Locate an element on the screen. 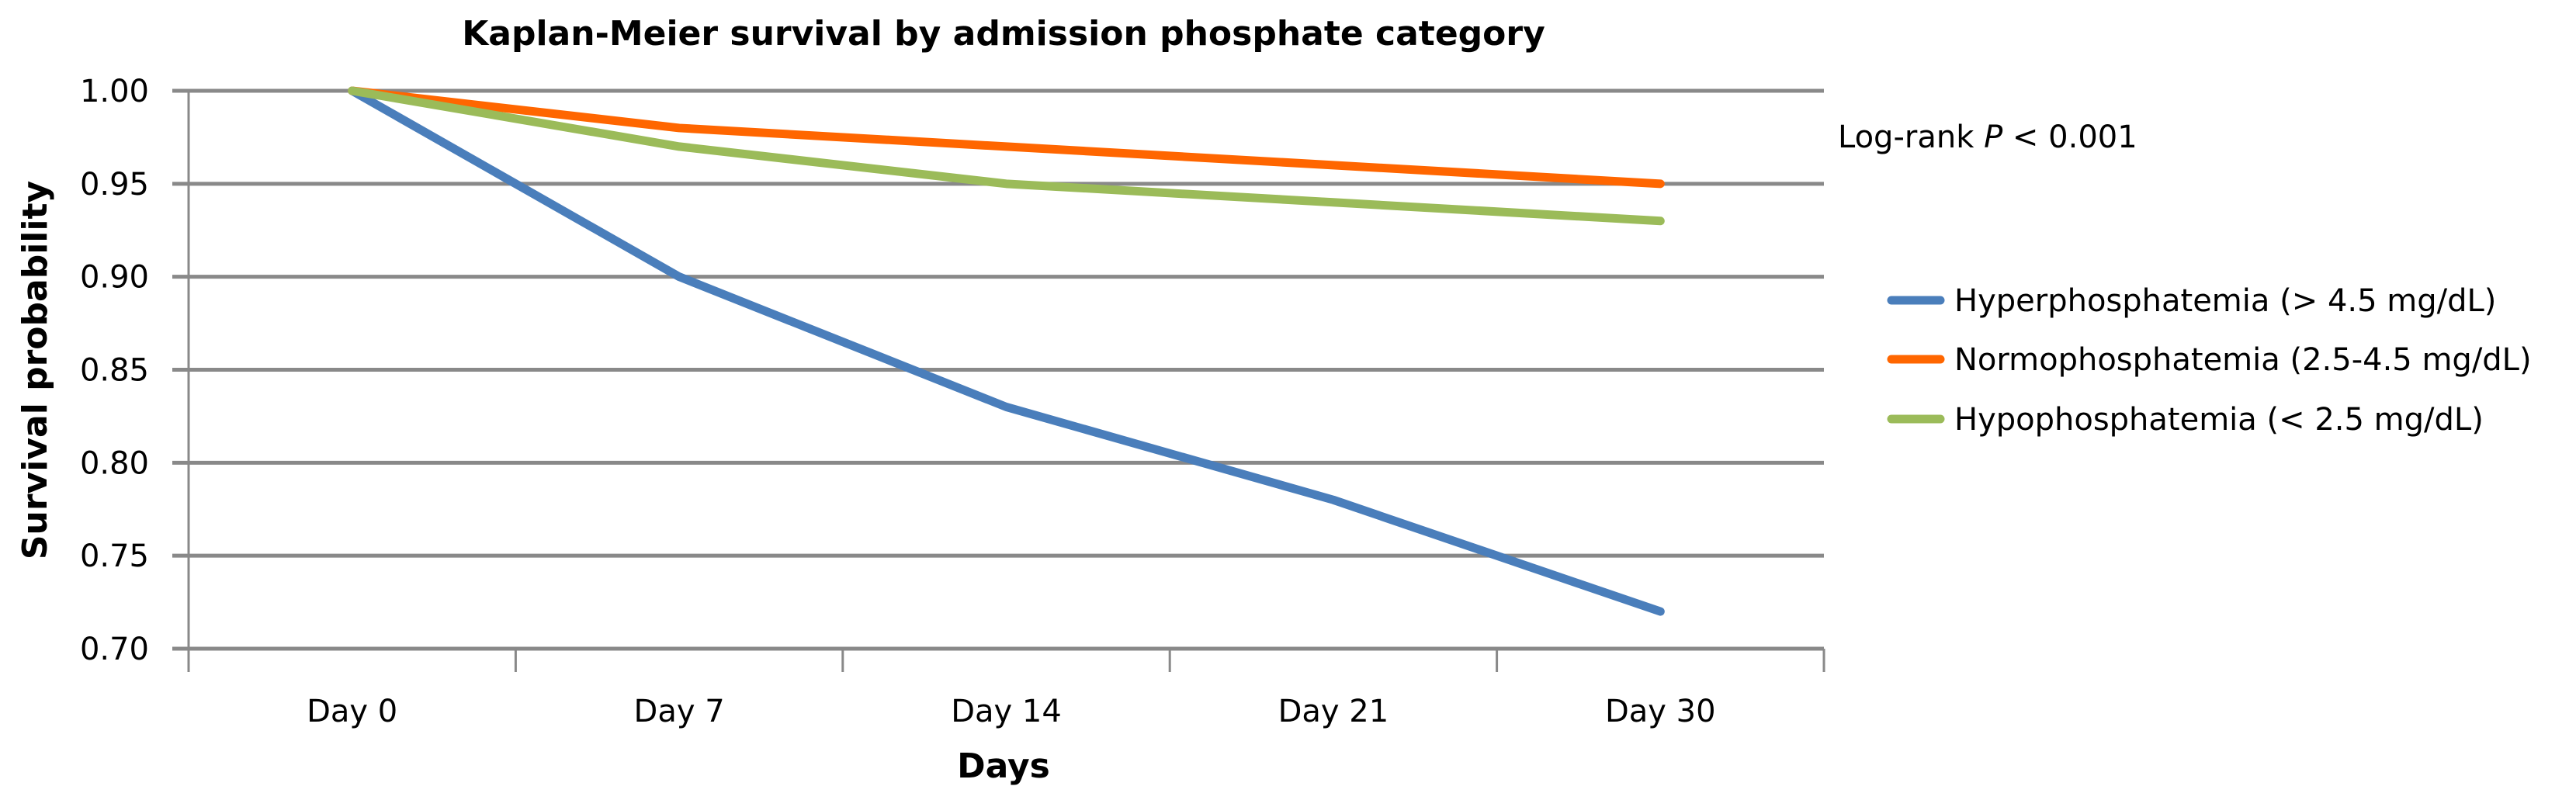 This screenshot has width=2576, height=800. y-tick-label: 0.80 is located at coordinates (114, 463).